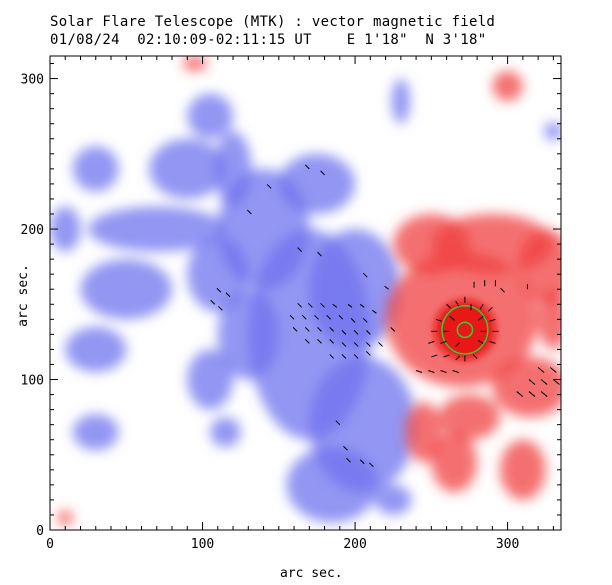  I want to click on sunspot-core, so click(465, 329).